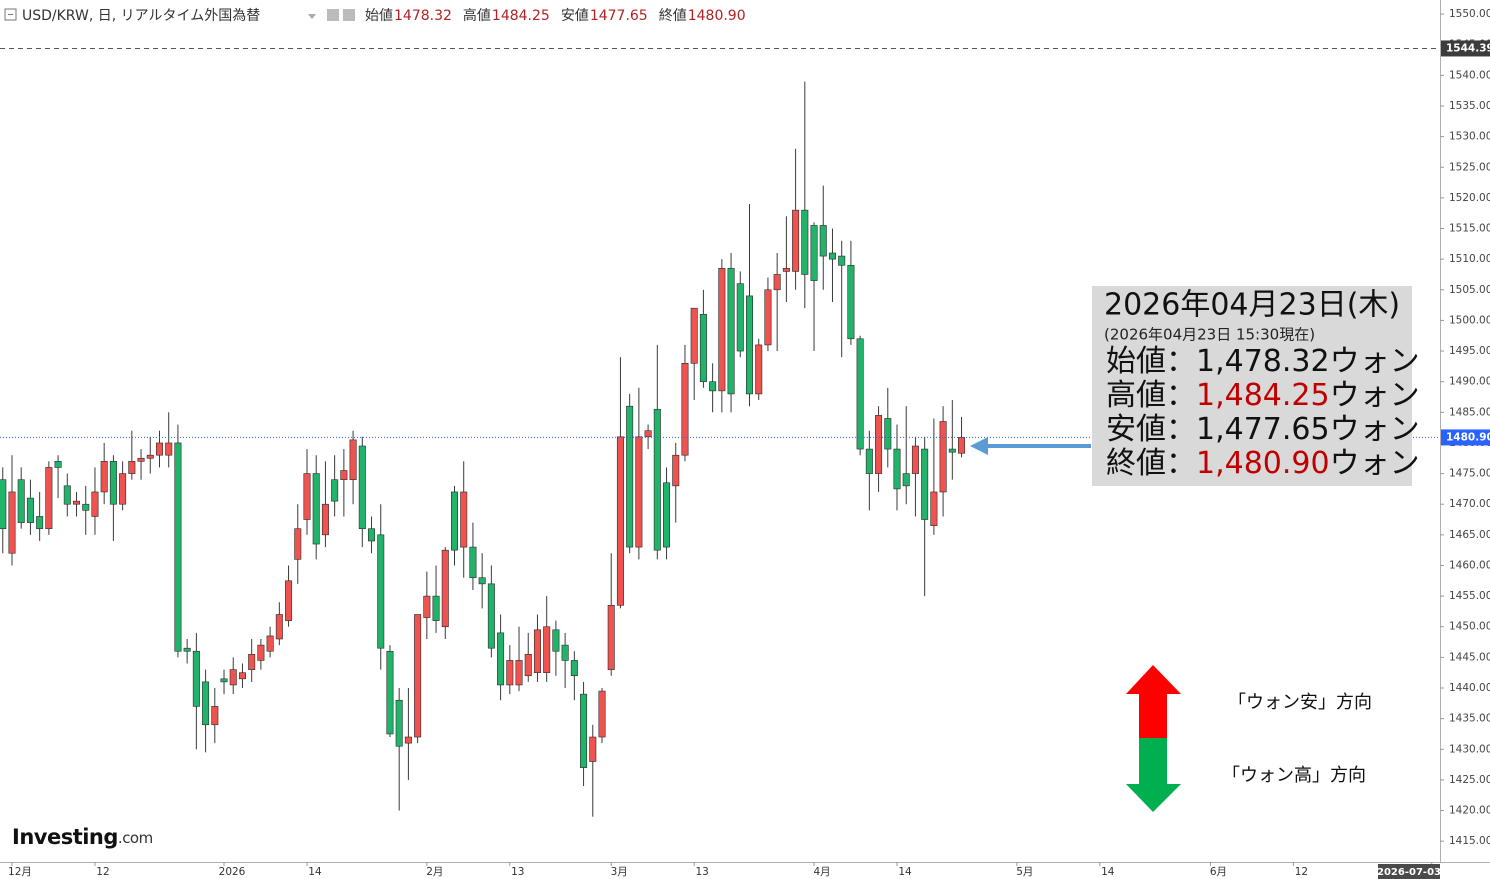 This screenshot has height=879, width=1490. I want to click on price-line-box, so click(1465, 437).